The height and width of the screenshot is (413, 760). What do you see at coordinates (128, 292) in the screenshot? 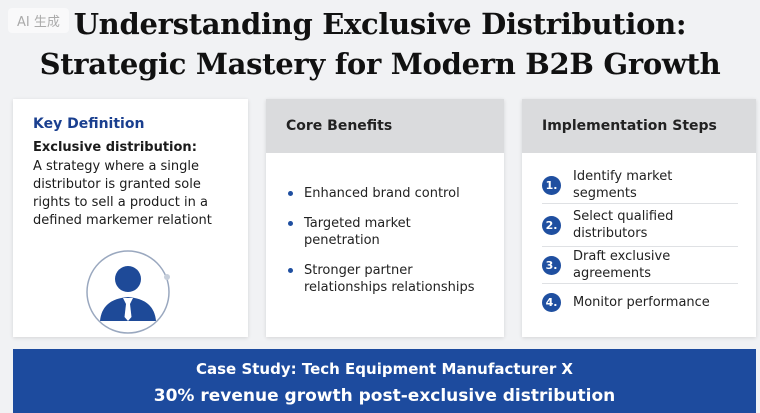
I see `person-icon` at bounding box center [128, 292].